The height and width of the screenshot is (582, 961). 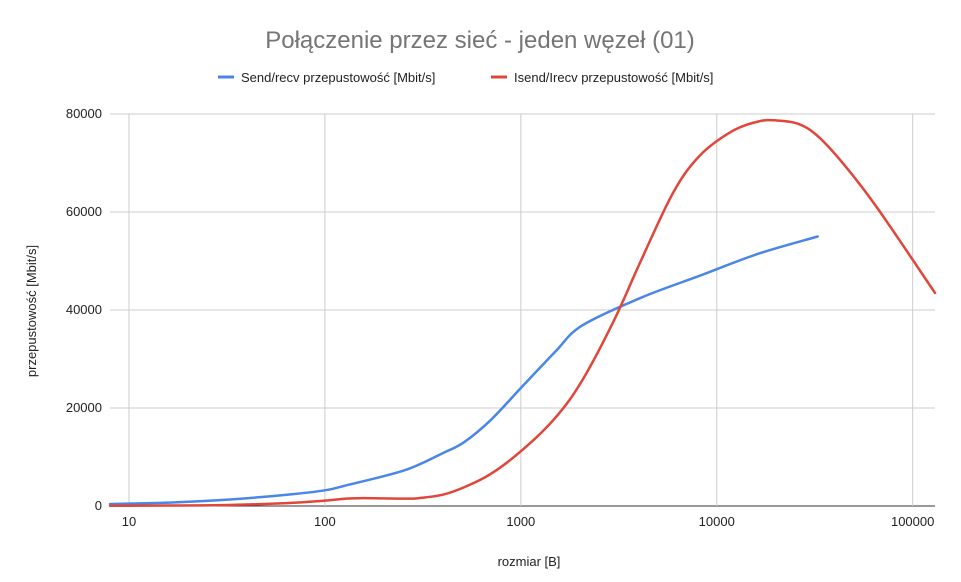 What do you see at coordinates (84, 309) in the screenshot?
I see `y-tick-label: 40000` at bounding box center [84, 309].